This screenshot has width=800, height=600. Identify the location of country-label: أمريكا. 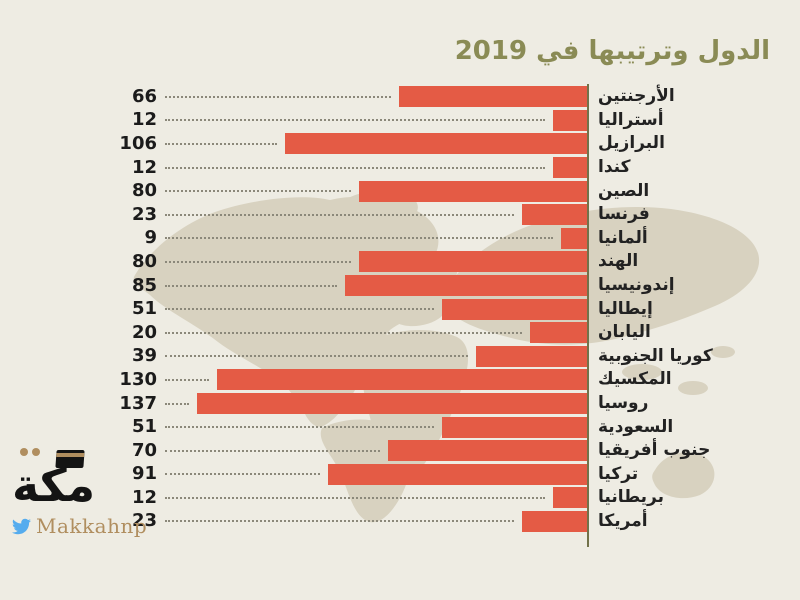
(623, 520).